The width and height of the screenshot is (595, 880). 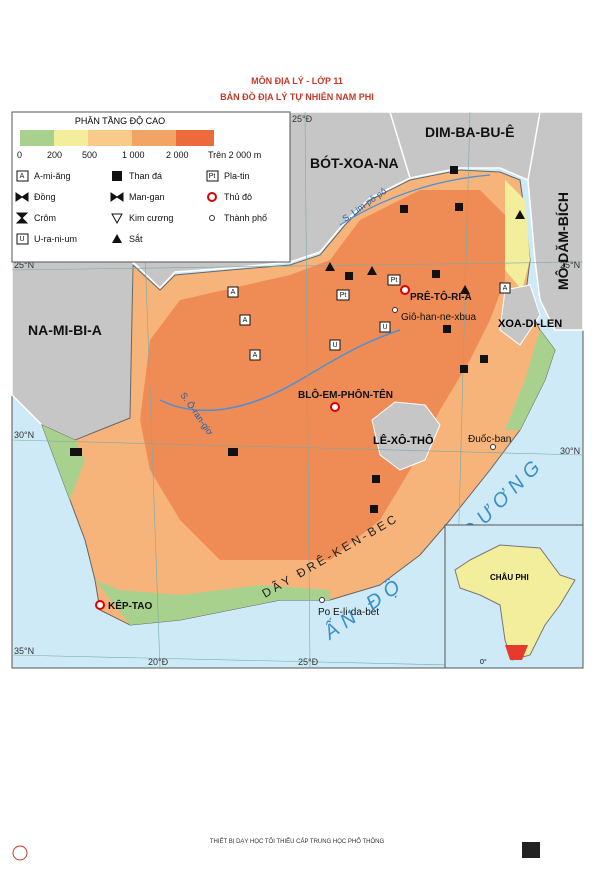 What do you see at coordinates (130, 605) in the screenshot?
I see `city-label: KÊP-TAO` at bounding box center [130, 605].